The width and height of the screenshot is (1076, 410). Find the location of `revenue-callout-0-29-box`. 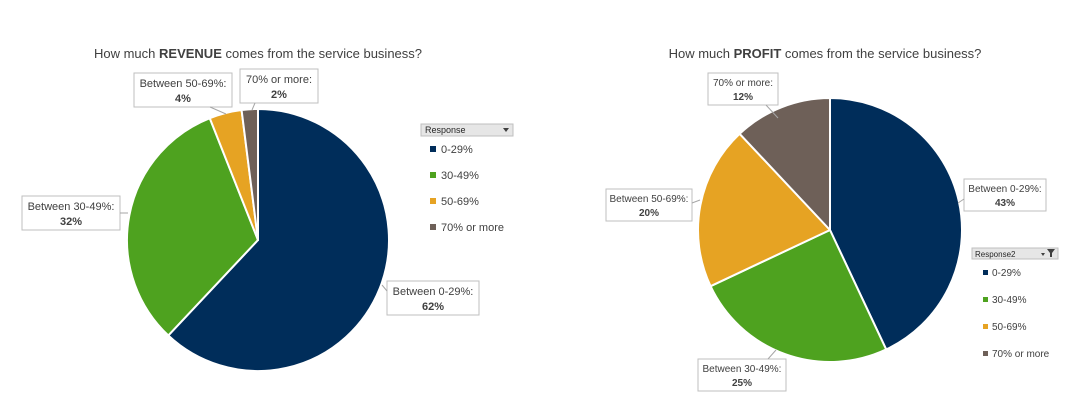

revenue-callout-0-29-box is located at coordinates (433, 298).